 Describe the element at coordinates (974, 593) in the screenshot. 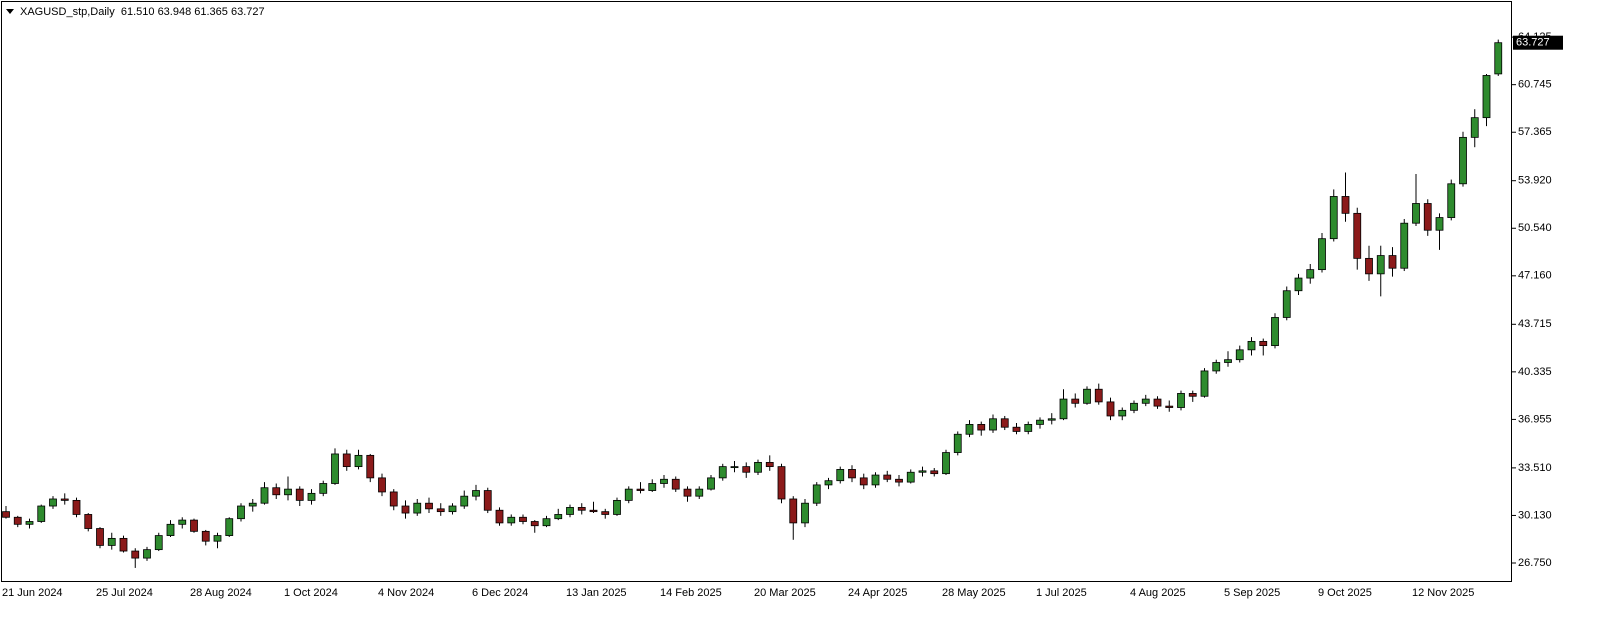

I see `x-tick-label: 28 May 2025` at that location.